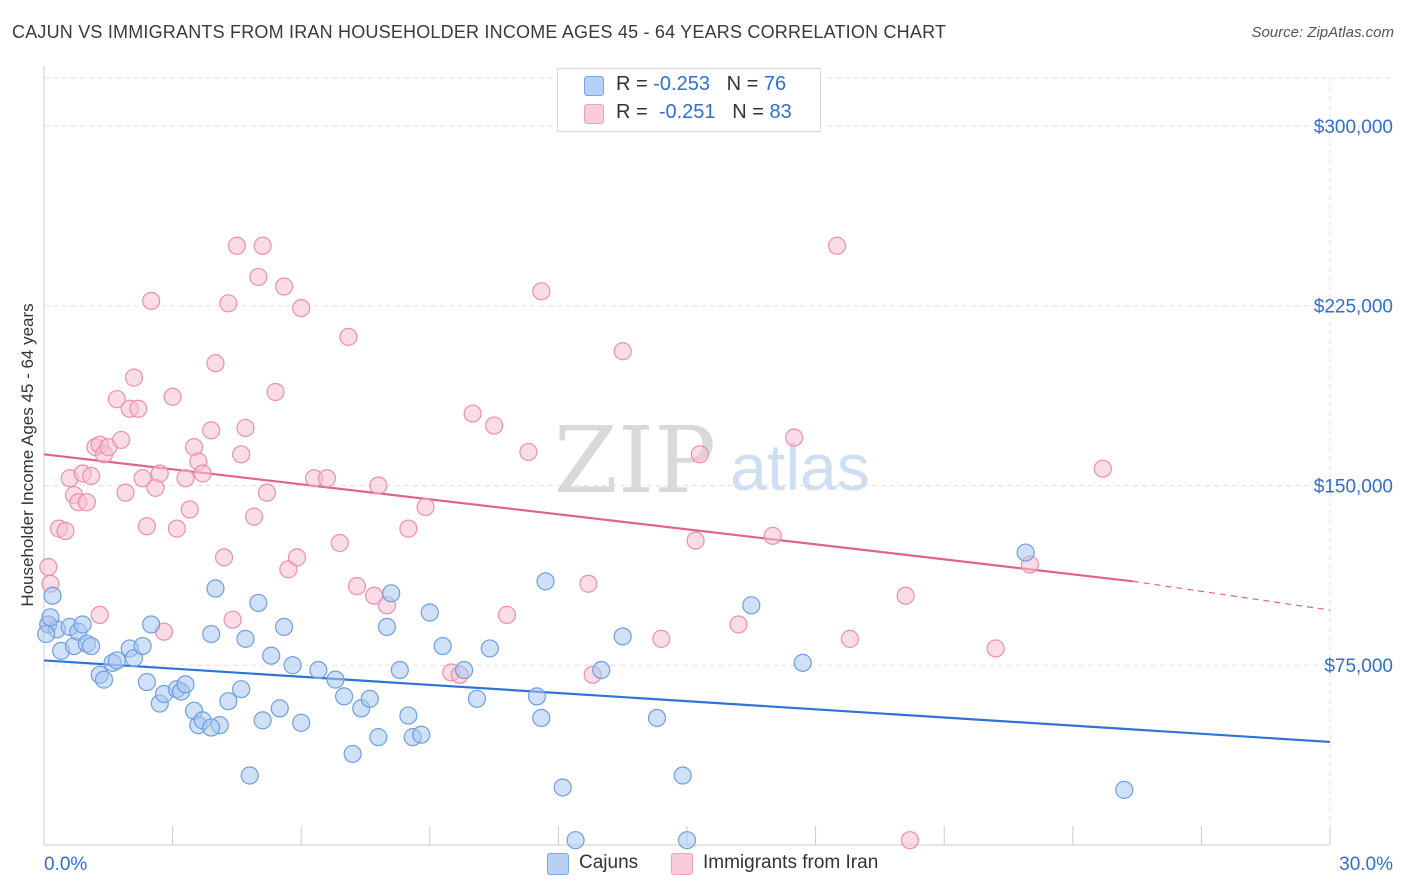  Describe the element at coordinates (687, 701) in the screenshot. I see `cajun-trend-line` at that location.